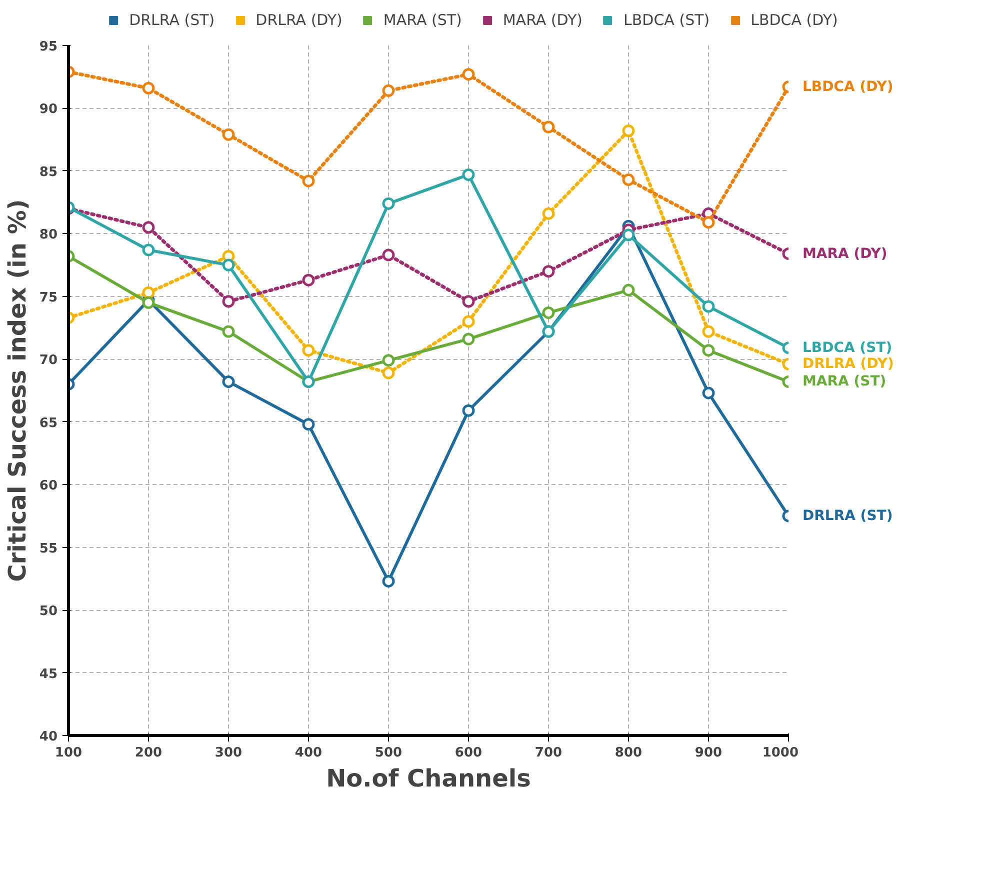 The height and width of the screenshot is (876, 986). What do you see at coordinates (848, 86) in the screenshot?
I see `text: LBDCA (DY)` at bounding box center [848, 86].